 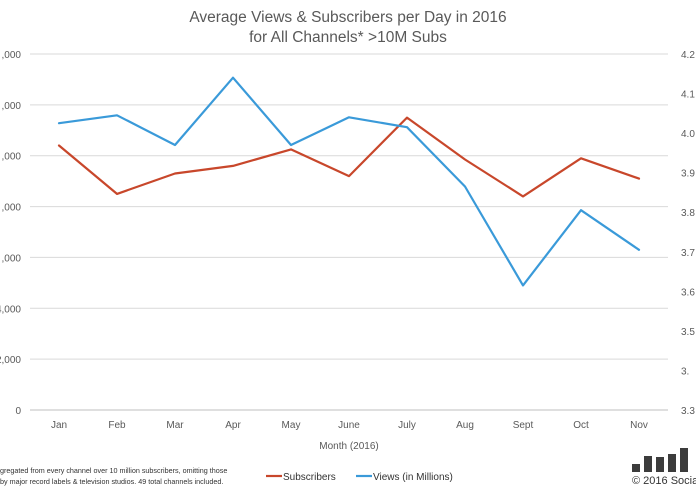 I want to click on x-axis-tick-label: Jan, so click(x=59, y=425).